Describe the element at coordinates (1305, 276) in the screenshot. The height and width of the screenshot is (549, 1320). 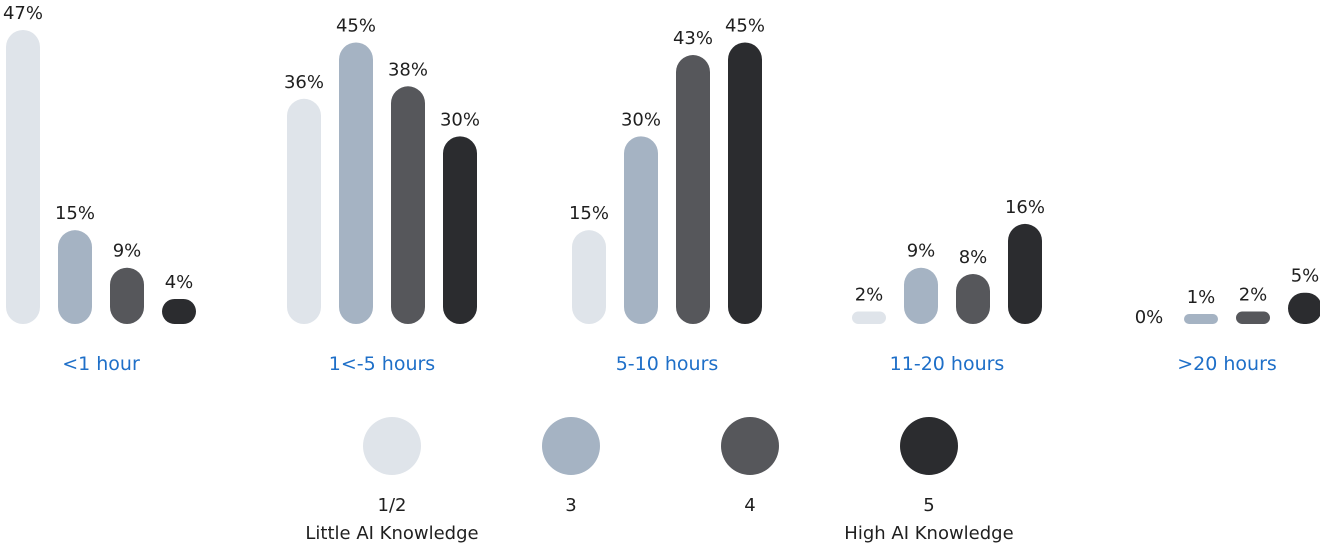
I see `data-label-4-3: 5%` at that location.